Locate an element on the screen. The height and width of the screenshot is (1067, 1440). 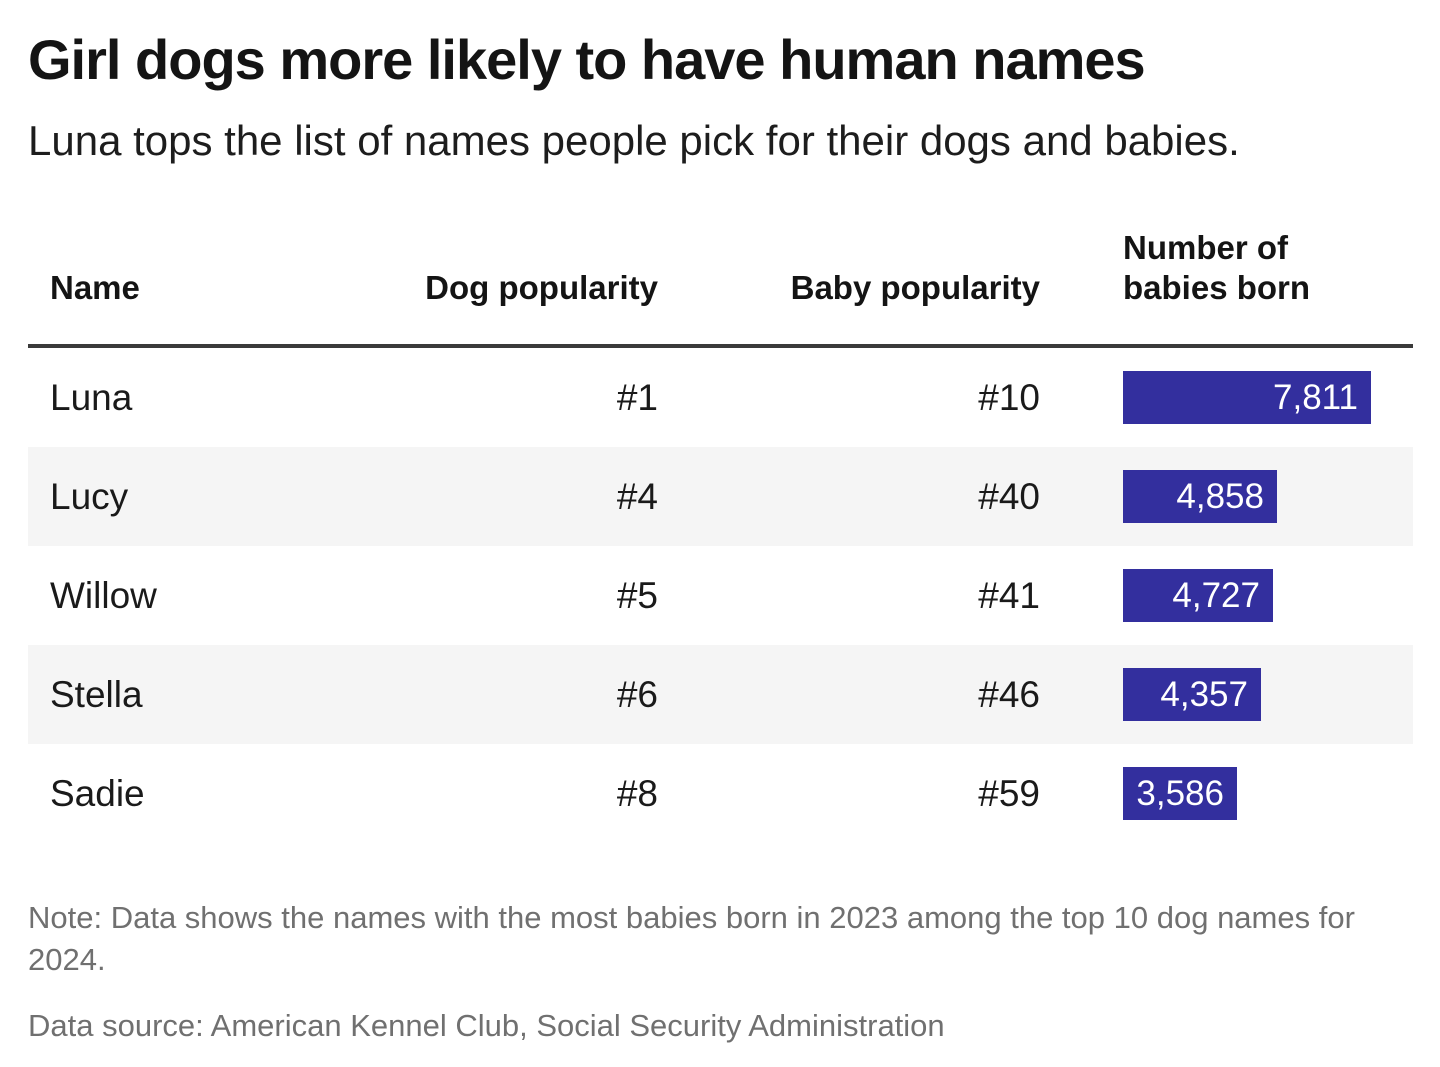
dog-popularity-cell: #1 is located at coordinates (637, 397).